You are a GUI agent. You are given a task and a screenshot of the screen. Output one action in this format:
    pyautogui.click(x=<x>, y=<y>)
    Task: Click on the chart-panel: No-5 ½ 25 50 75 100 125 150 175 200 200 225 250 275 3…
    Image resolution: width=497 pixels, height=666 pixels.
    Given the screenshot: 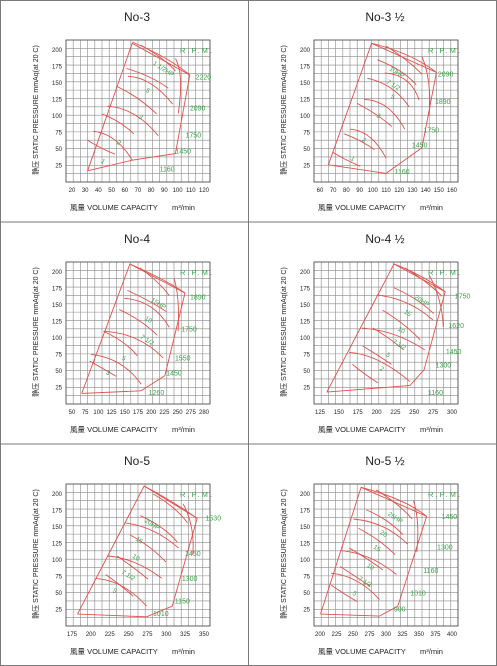 What is the action you would take?
    pyautogui.click(x=369, y=555)
    